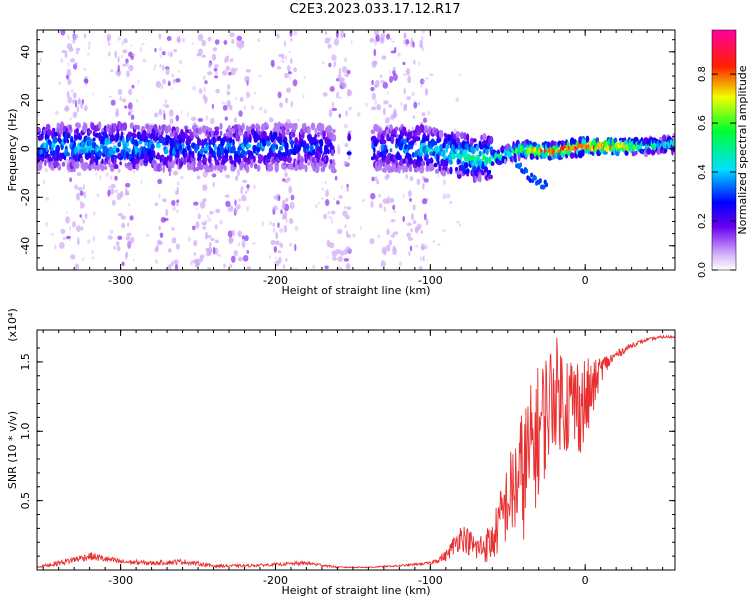 Image resolution: width=750 pixels, height=600 pixels. What do you see at coordinates (702, 123) in the screenshot?
I see `colorbar-tick-label: 0.6` at bounding box center [702, 123].